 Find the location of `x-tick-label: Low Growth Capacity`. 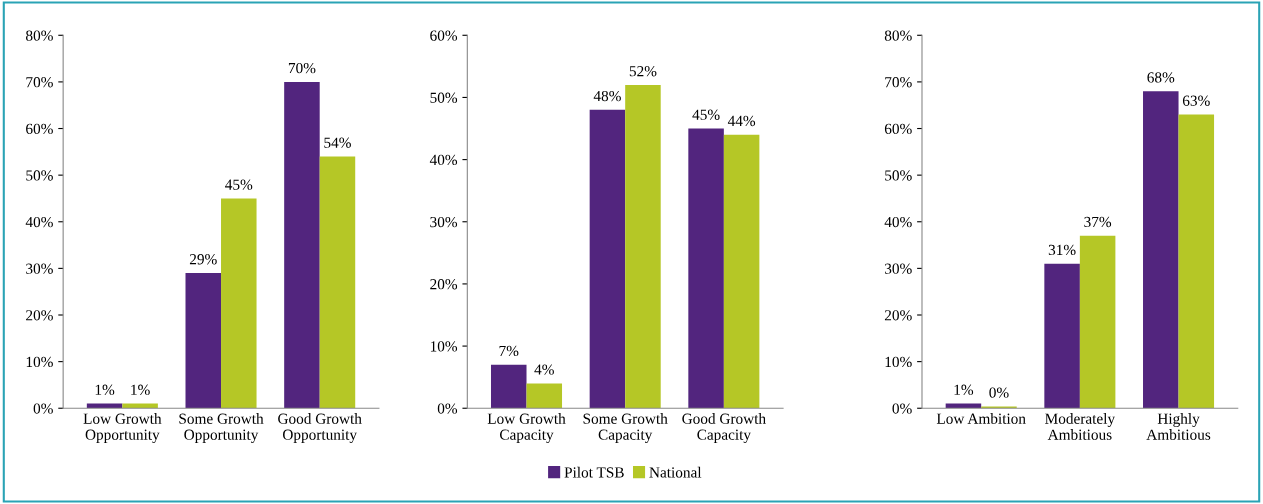

x-tick-label: Low Growth Capacity is located at coordinates (526, 428).